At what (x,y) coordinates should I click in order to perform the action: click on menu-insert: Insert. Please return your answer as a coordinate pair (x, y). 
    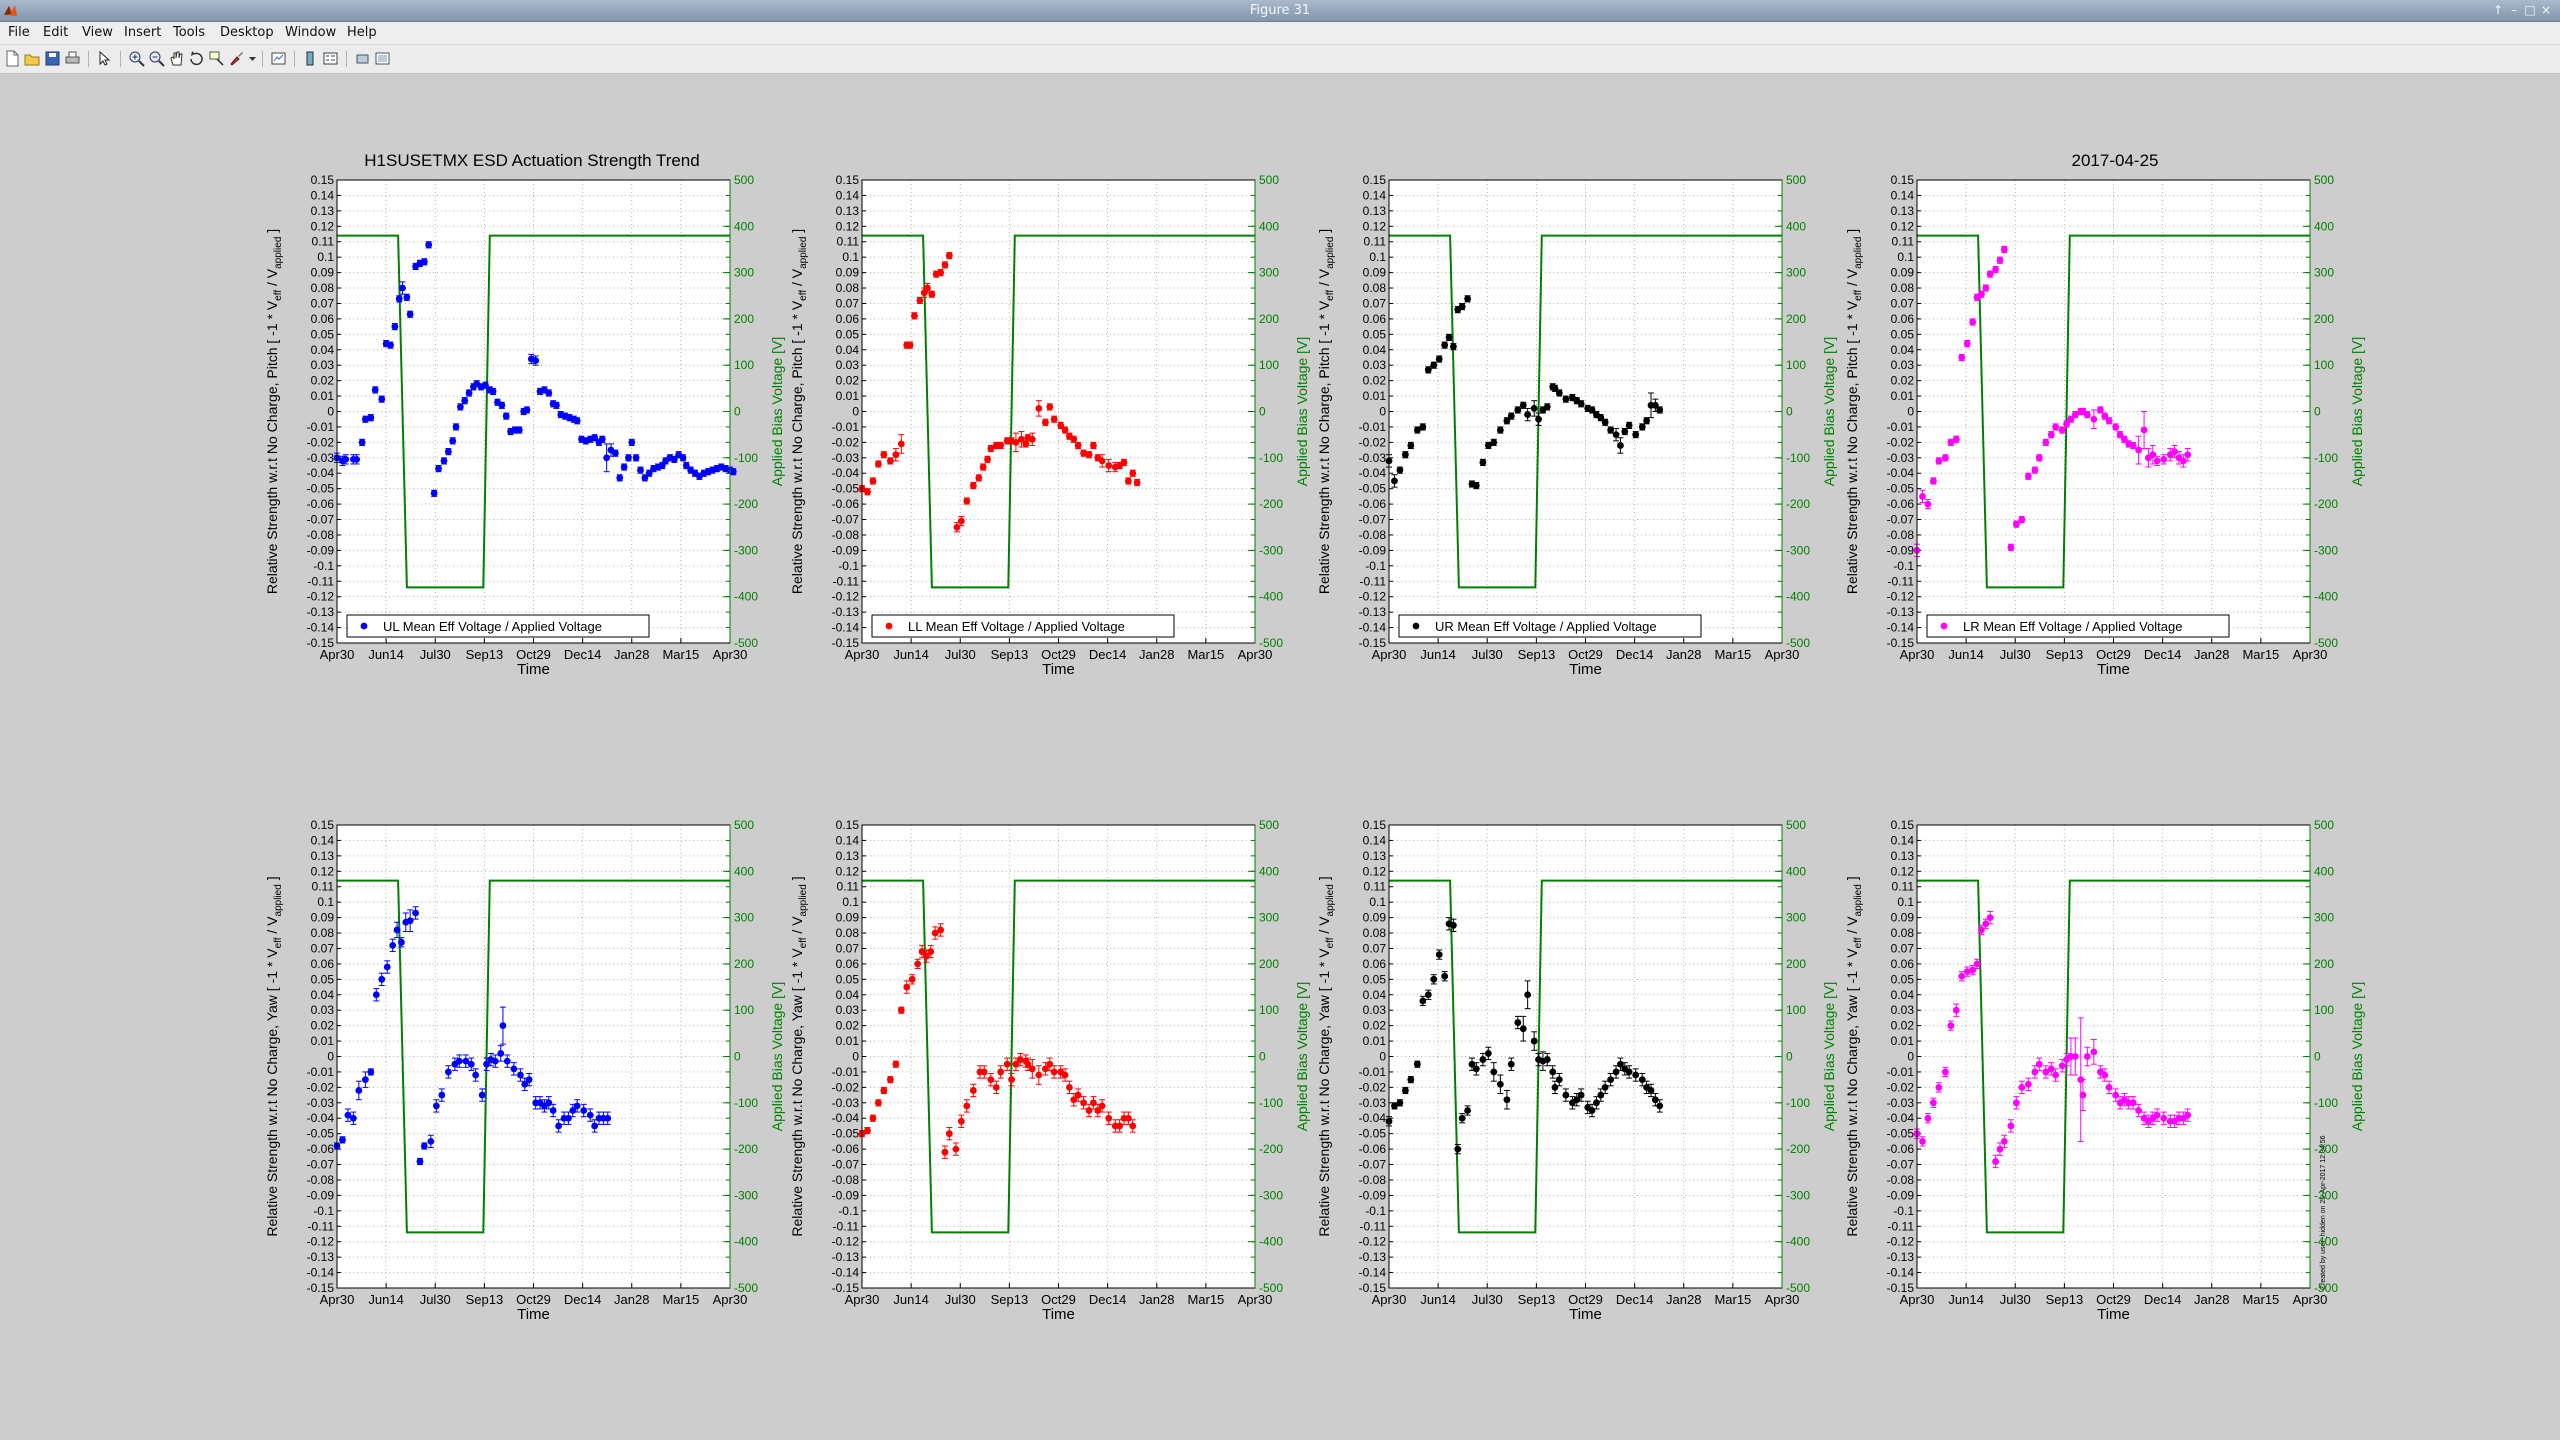
    Looking at the image, I should click on (143, 32).